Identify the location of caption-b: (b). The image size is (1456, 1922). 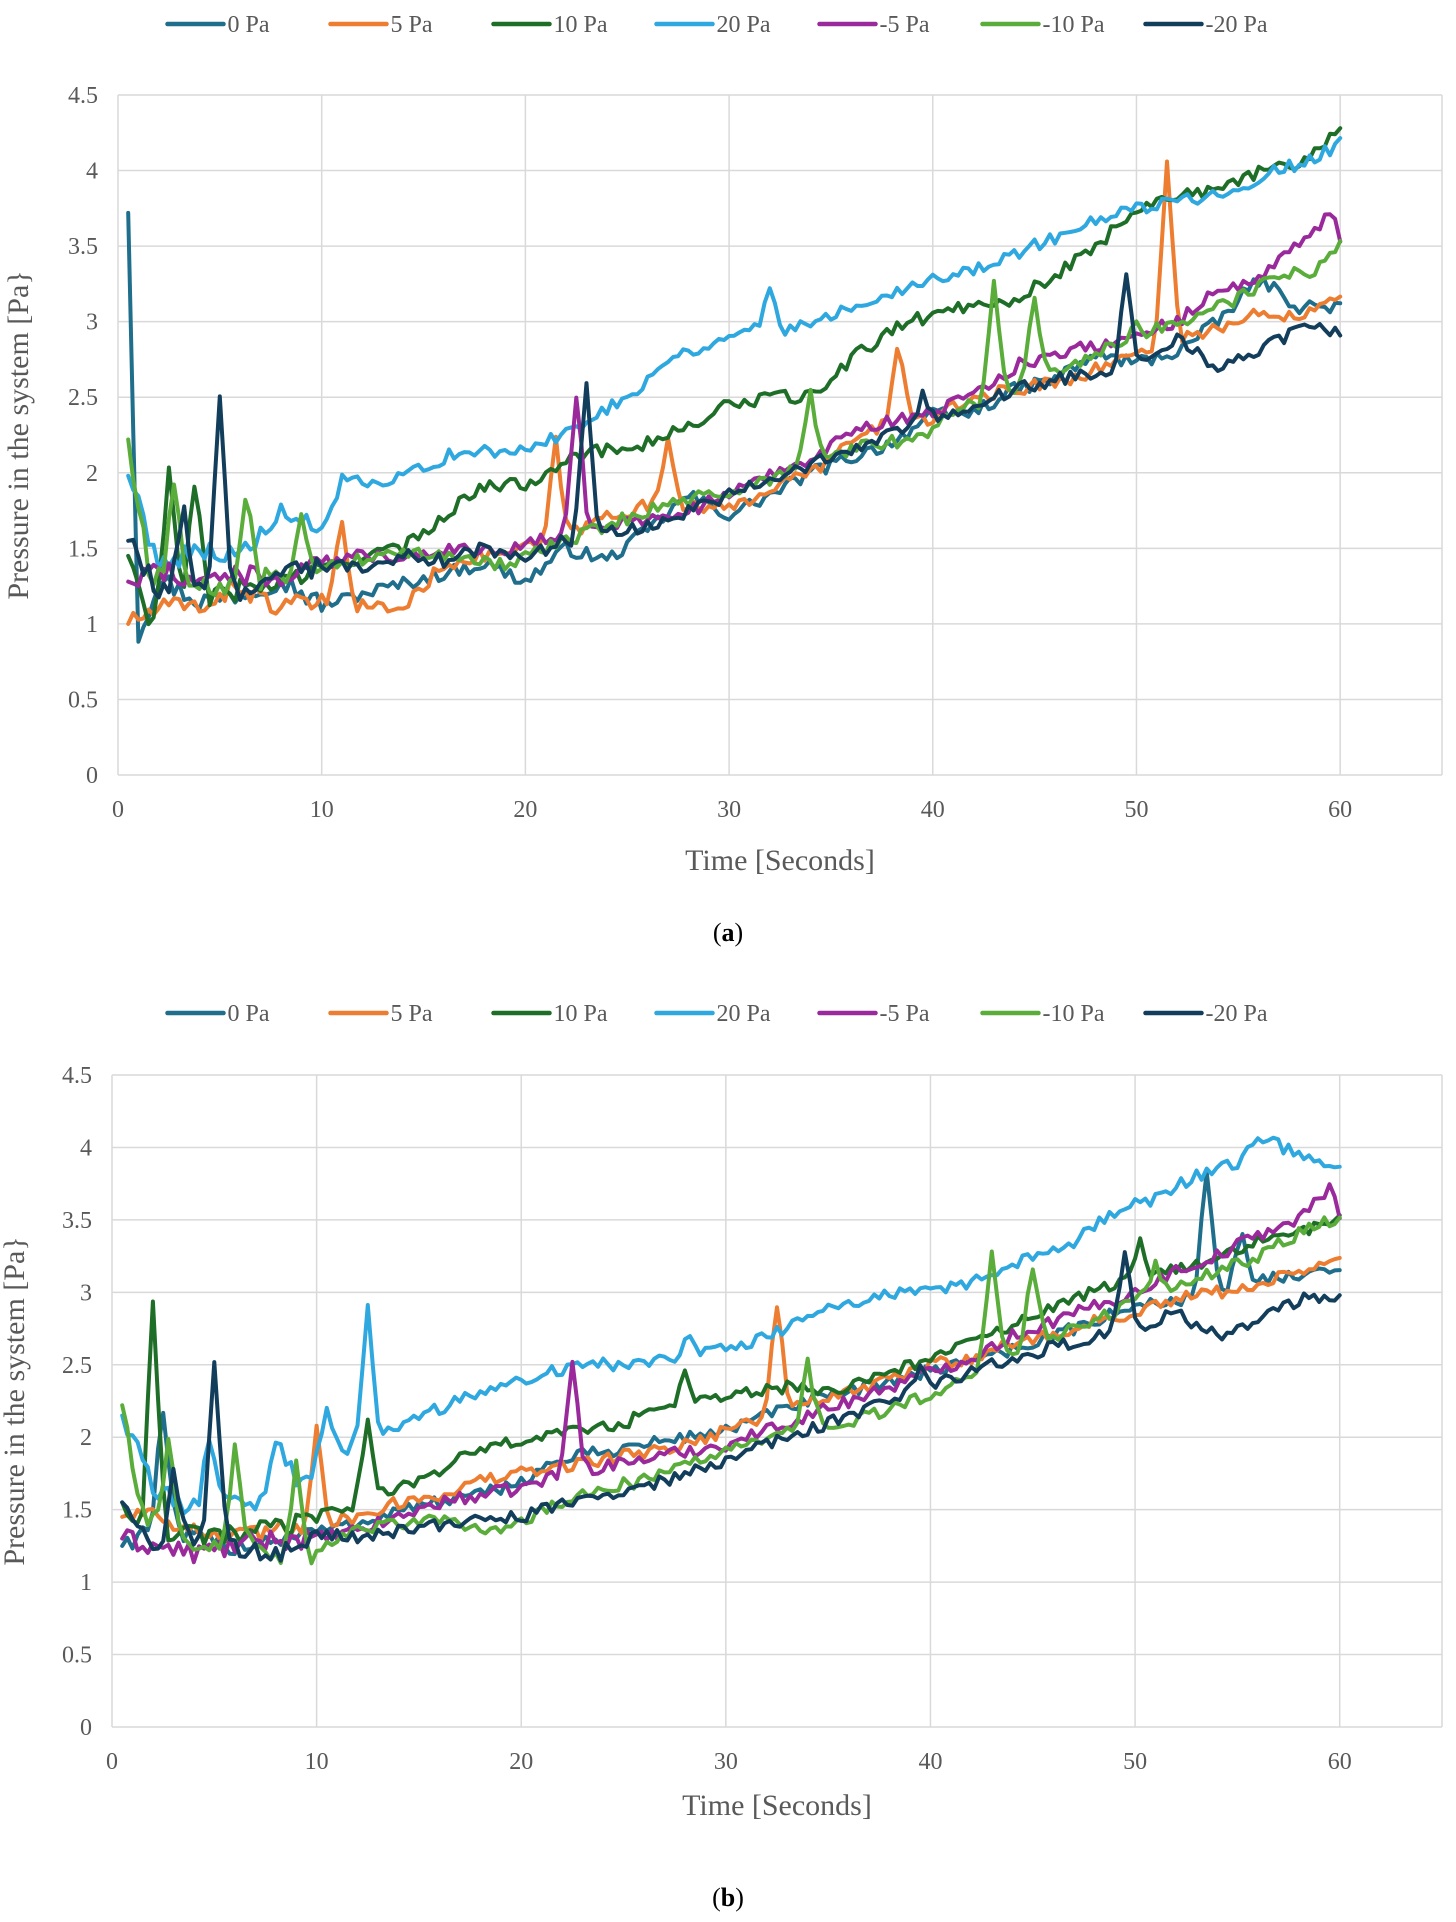
(728, 1897).